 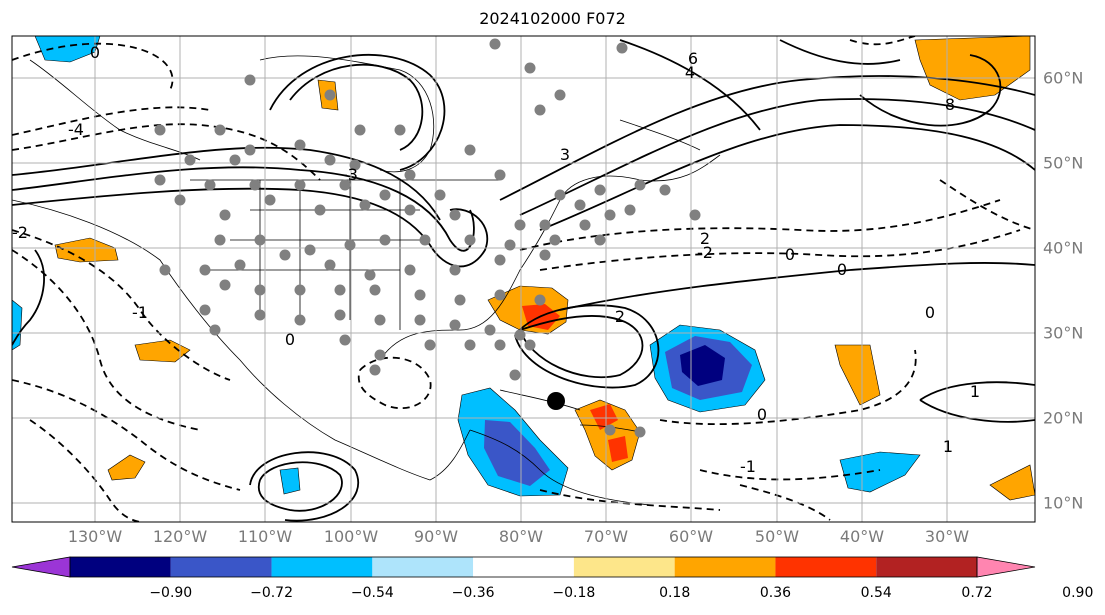 What do you see at coordinates (1078, 593) in the screenshot?
I see `colorbar-tick-label: 0.90` at bounding box center [1078, 593].